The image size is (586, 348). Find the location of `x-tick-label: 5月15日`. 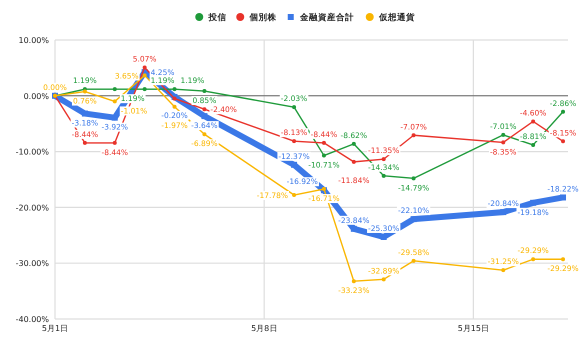

x-tick-label: 5月15日 is located at coordinates (474, 328).